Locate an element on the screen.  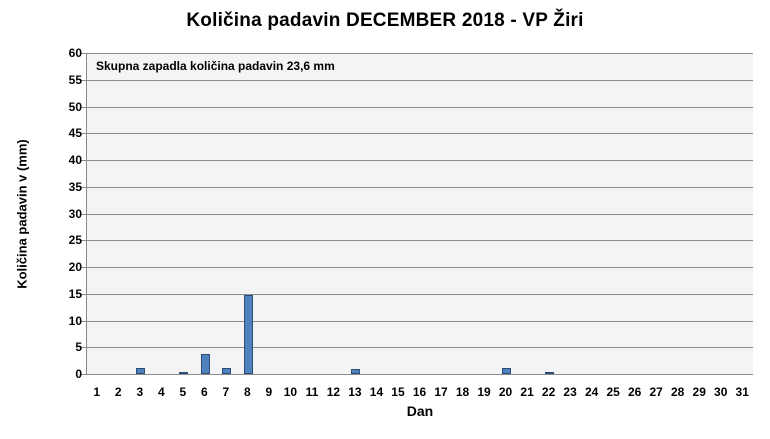
x-tick-label: 18 is located at coordinates (462, 392).